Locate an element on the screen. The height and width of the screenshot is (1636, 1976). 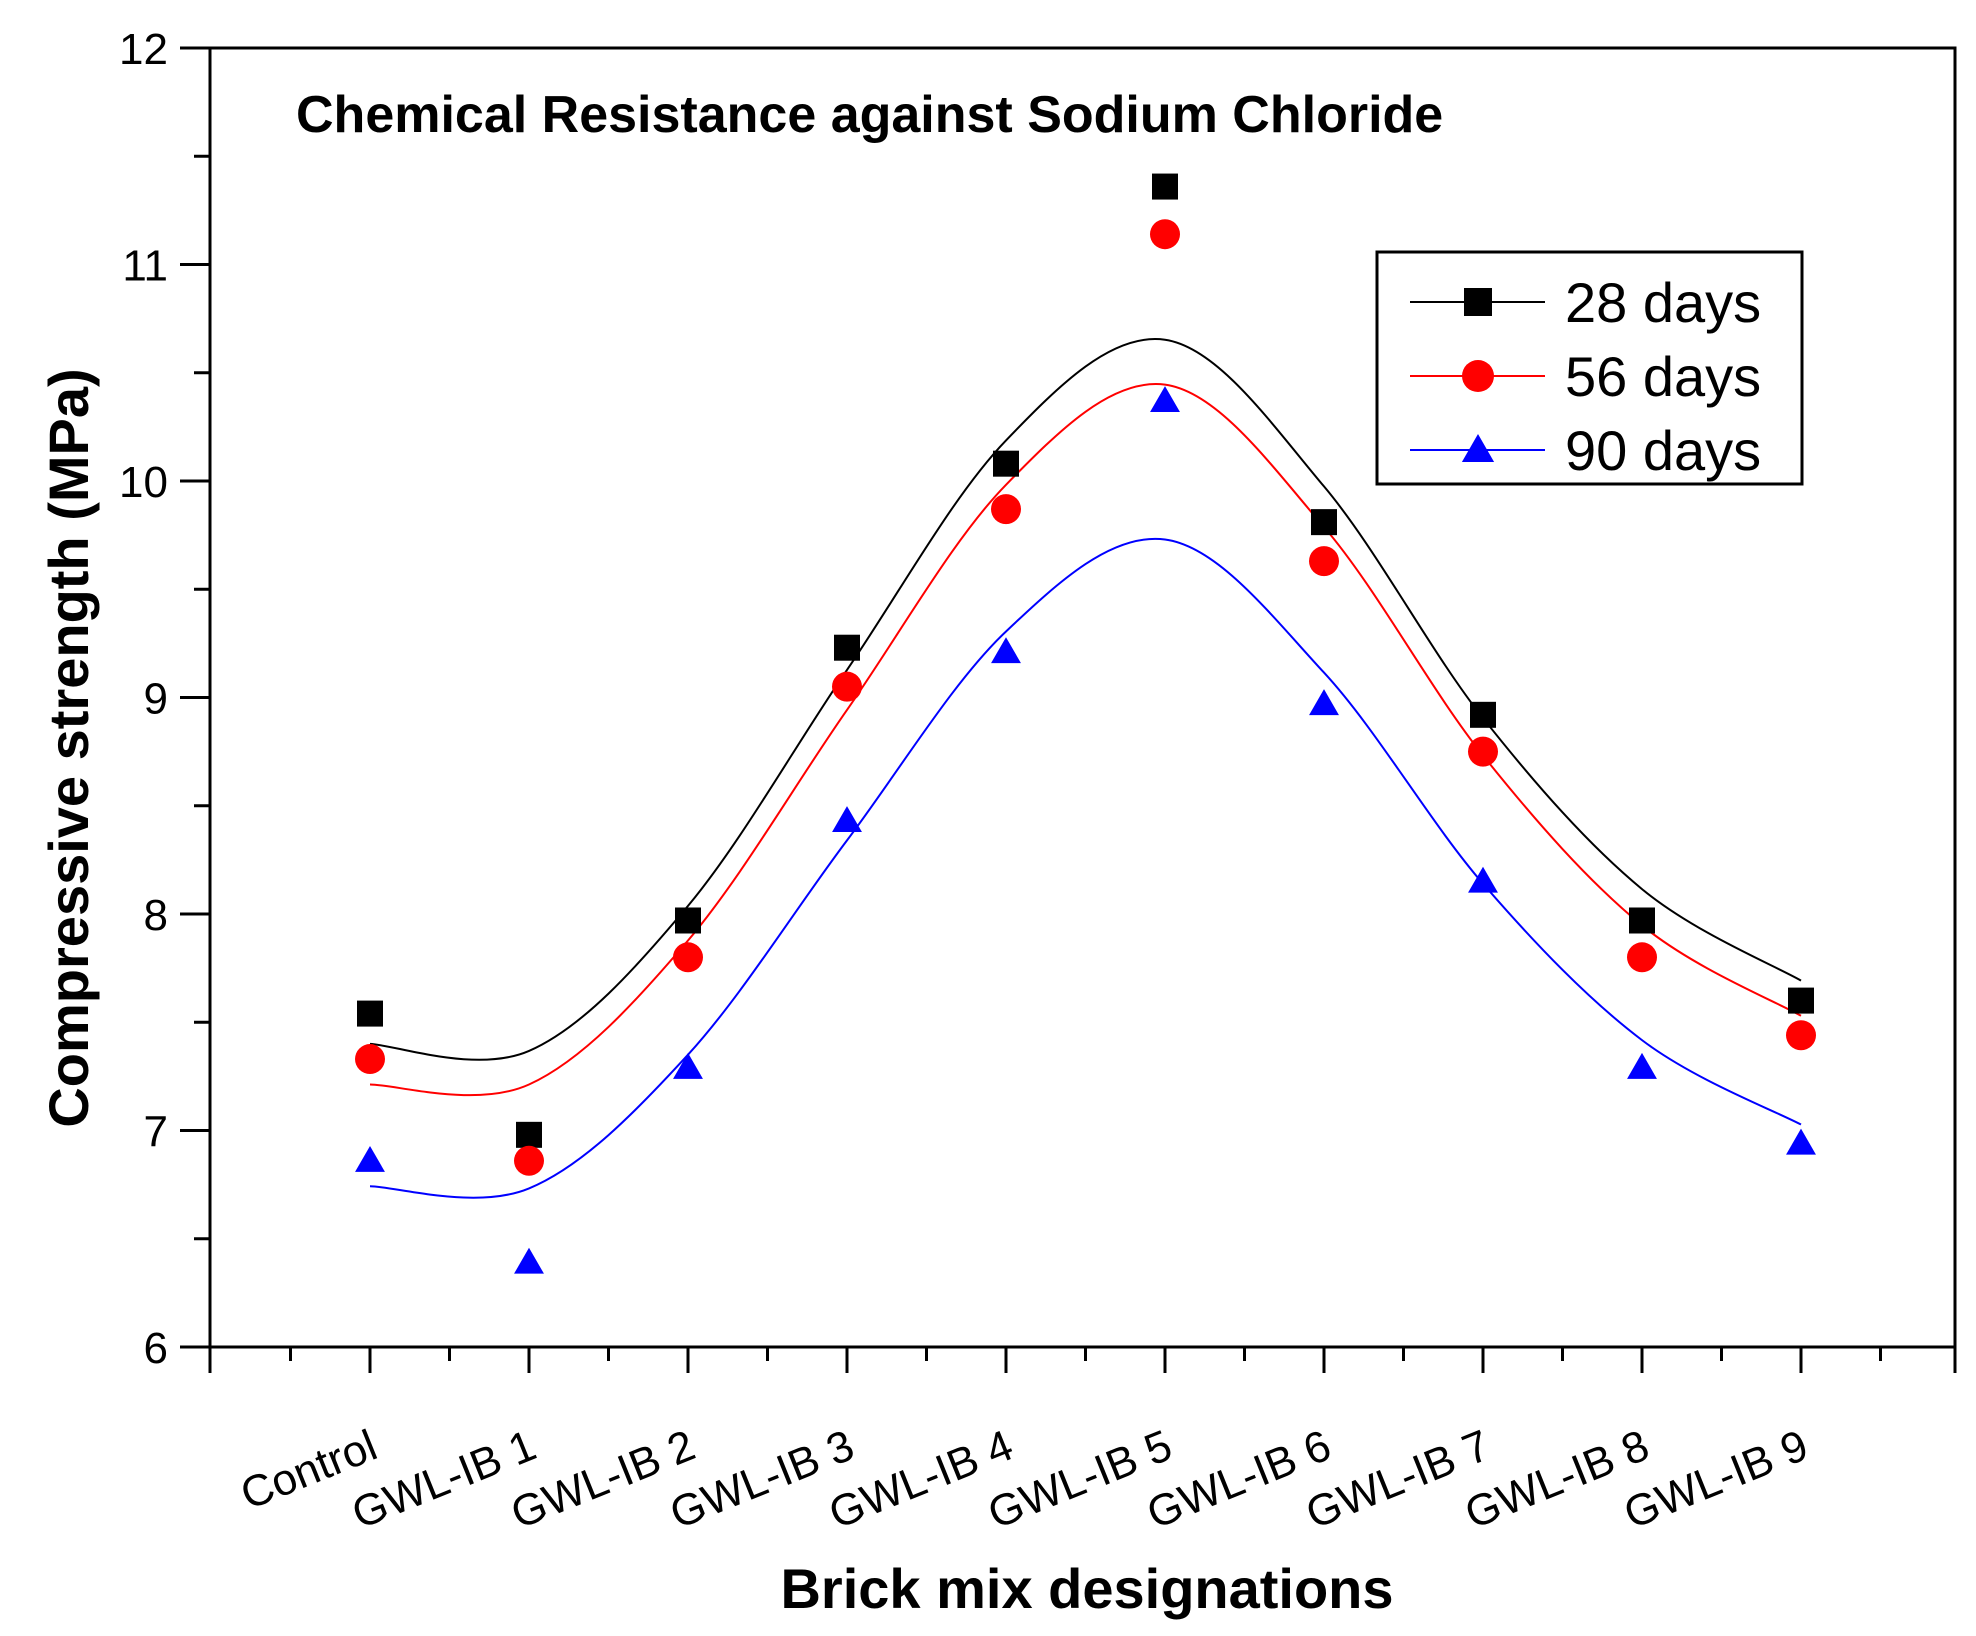
x-tick-label: GWL-IB 1 is located at coordinates (443, 1480).